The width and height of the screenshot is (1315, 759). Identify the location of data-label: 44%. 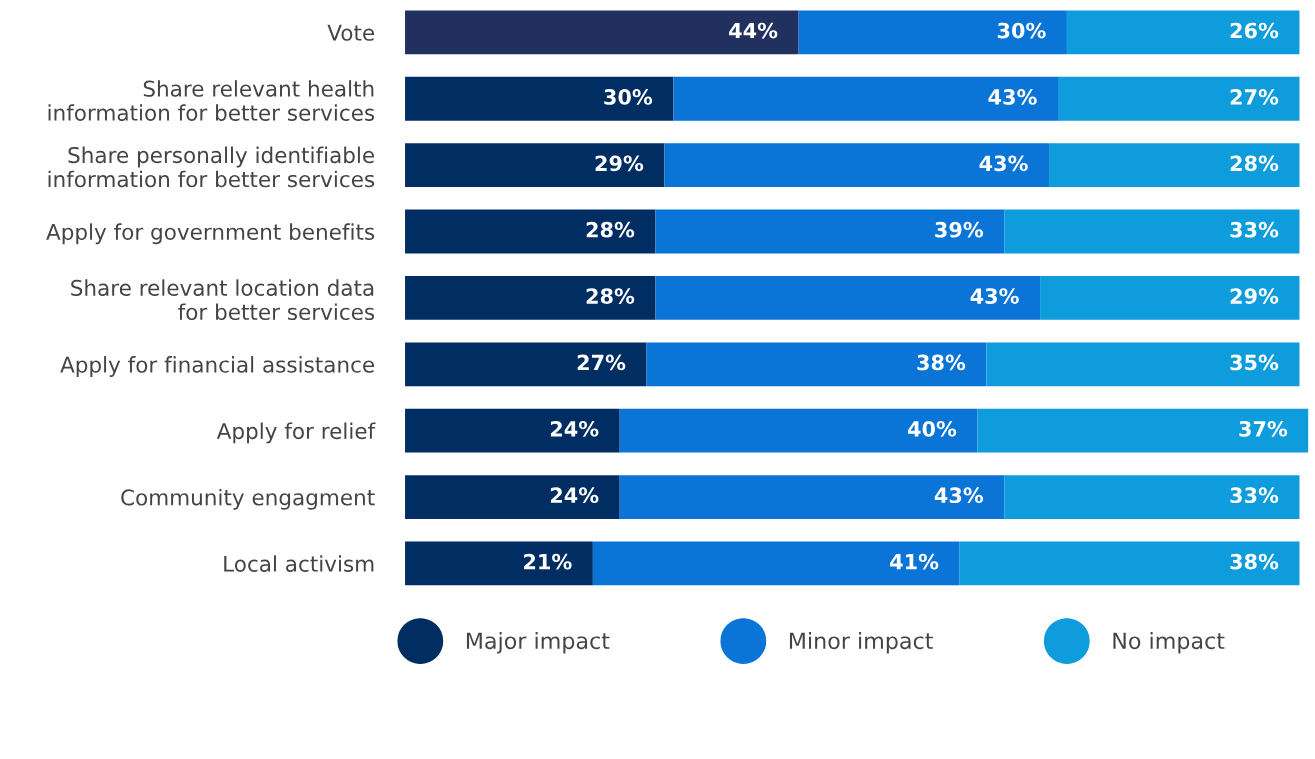
(753, 30).